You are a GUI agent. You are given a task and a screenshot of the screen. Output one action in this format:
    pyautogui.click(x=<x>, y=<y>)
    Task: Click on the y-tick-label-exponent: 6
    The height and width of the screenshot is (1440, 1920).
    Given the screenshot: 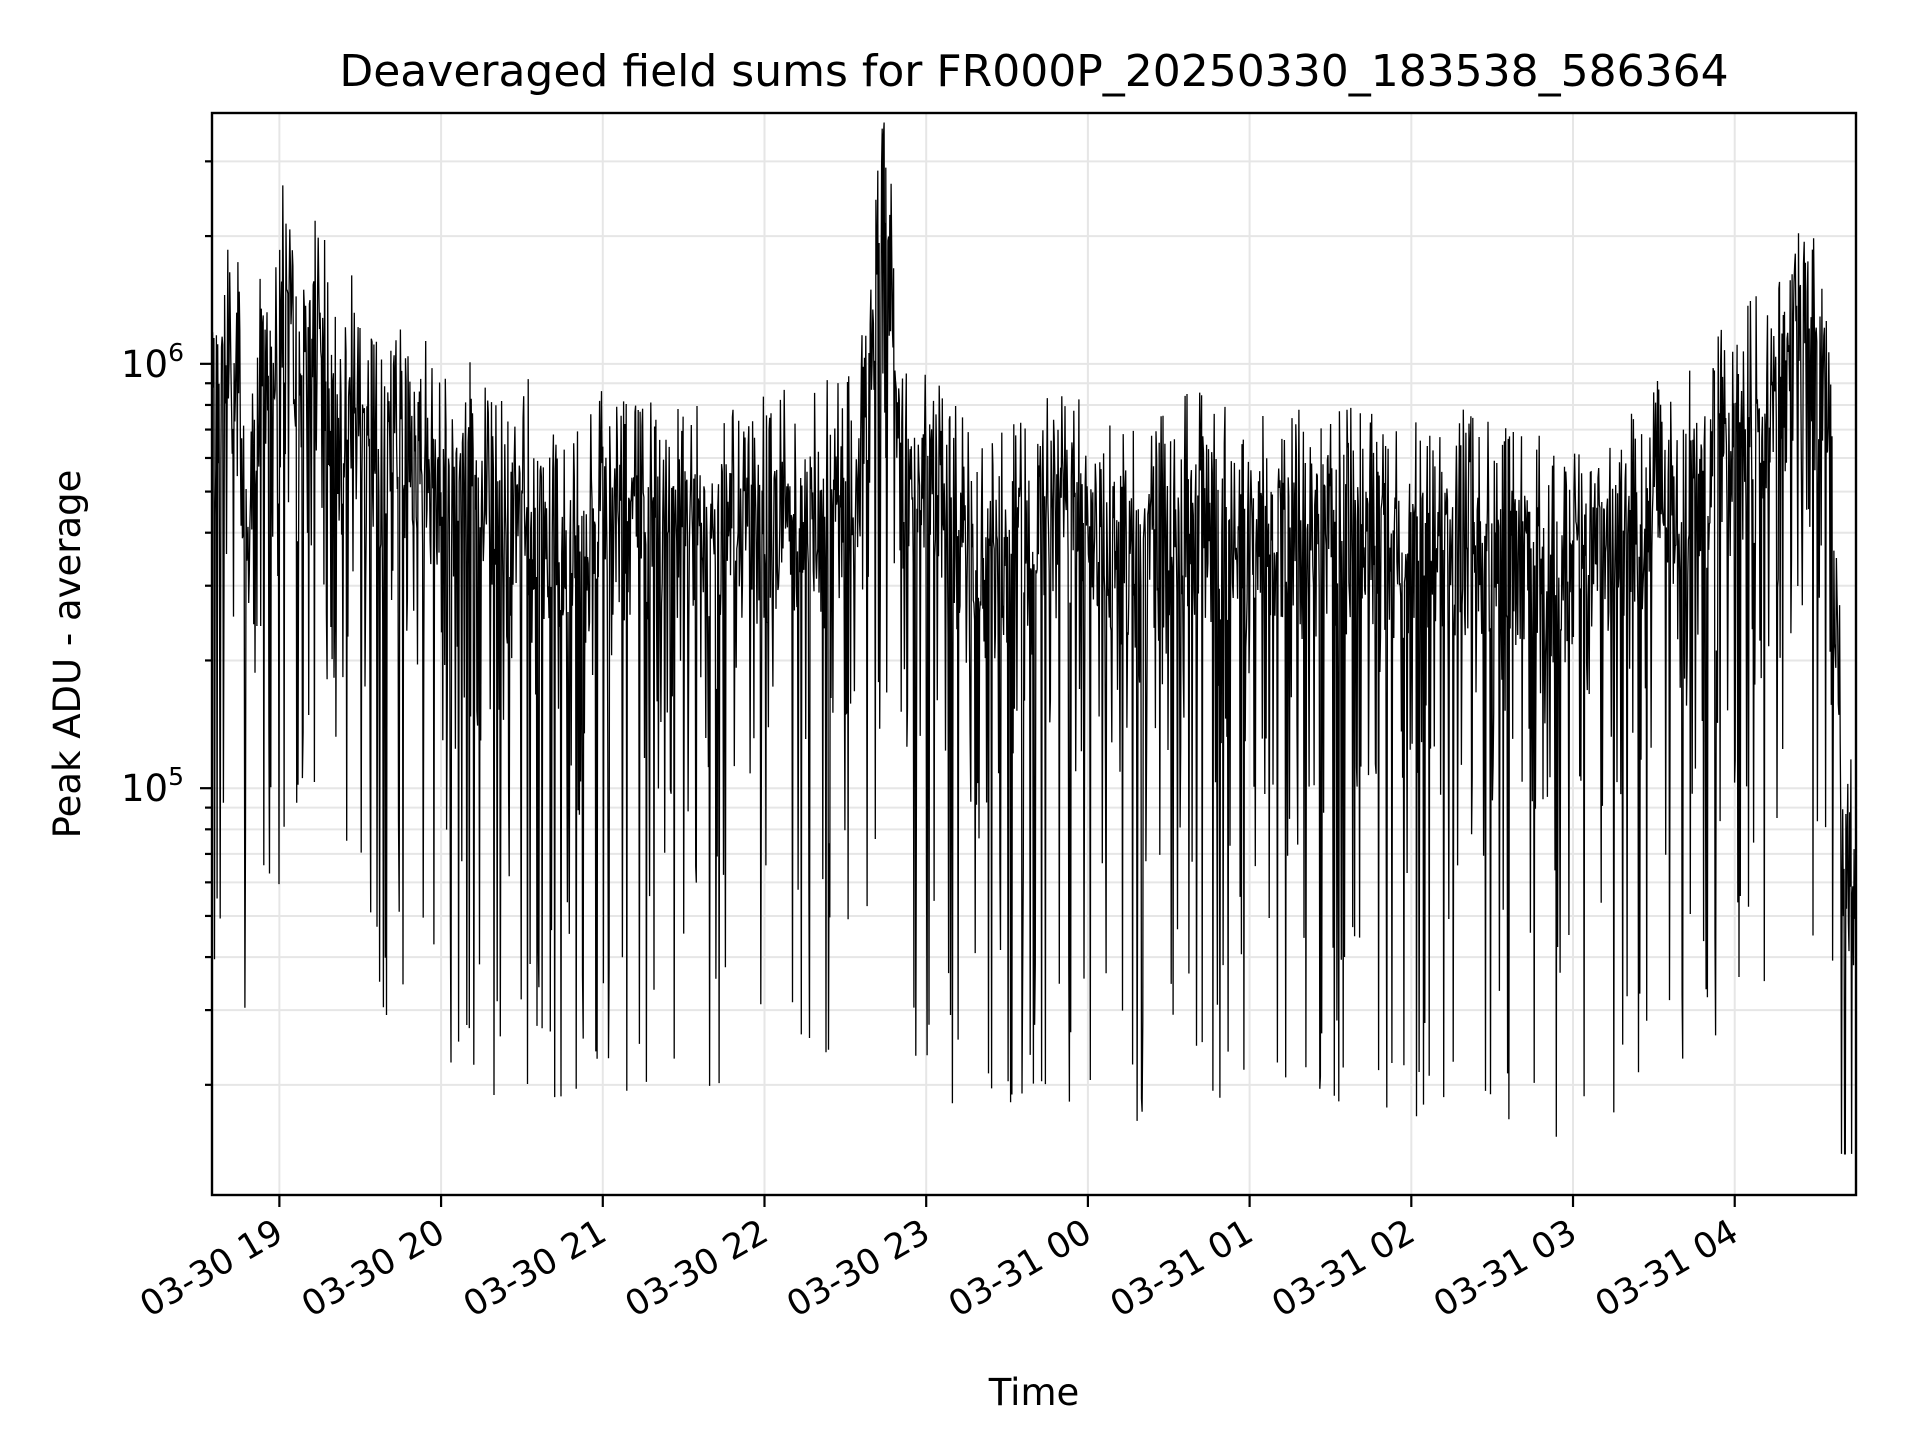 What is the action you would take?
    pyautogui.click(x=176, y=352)
    